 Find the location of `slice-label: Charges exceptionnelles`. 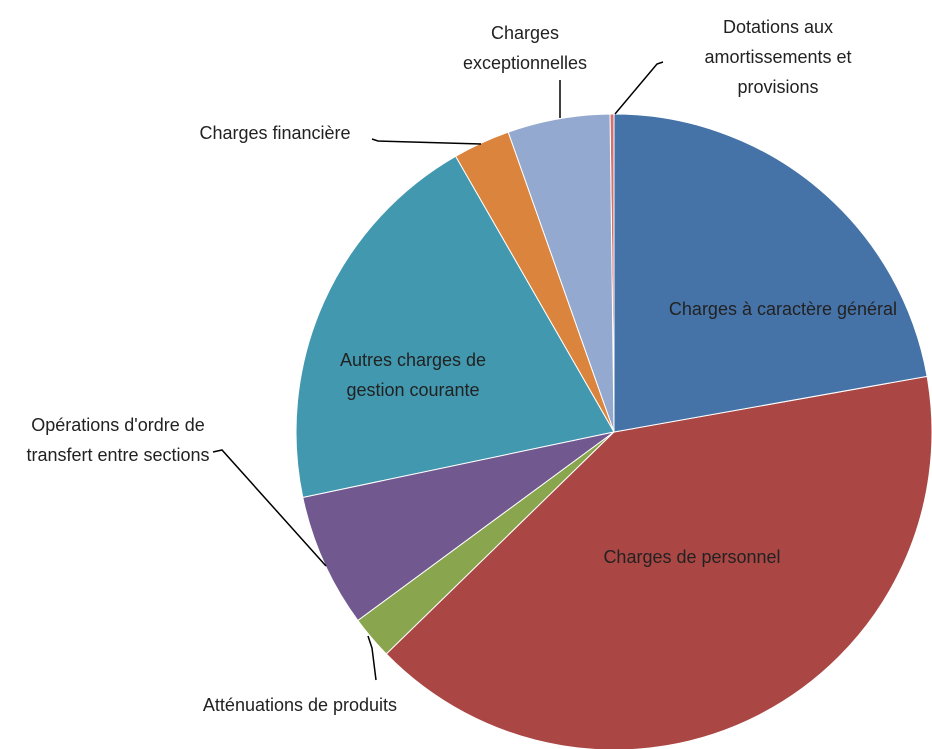

slice-label: Charges exceptionnelles is located at coordinates (525, 48).